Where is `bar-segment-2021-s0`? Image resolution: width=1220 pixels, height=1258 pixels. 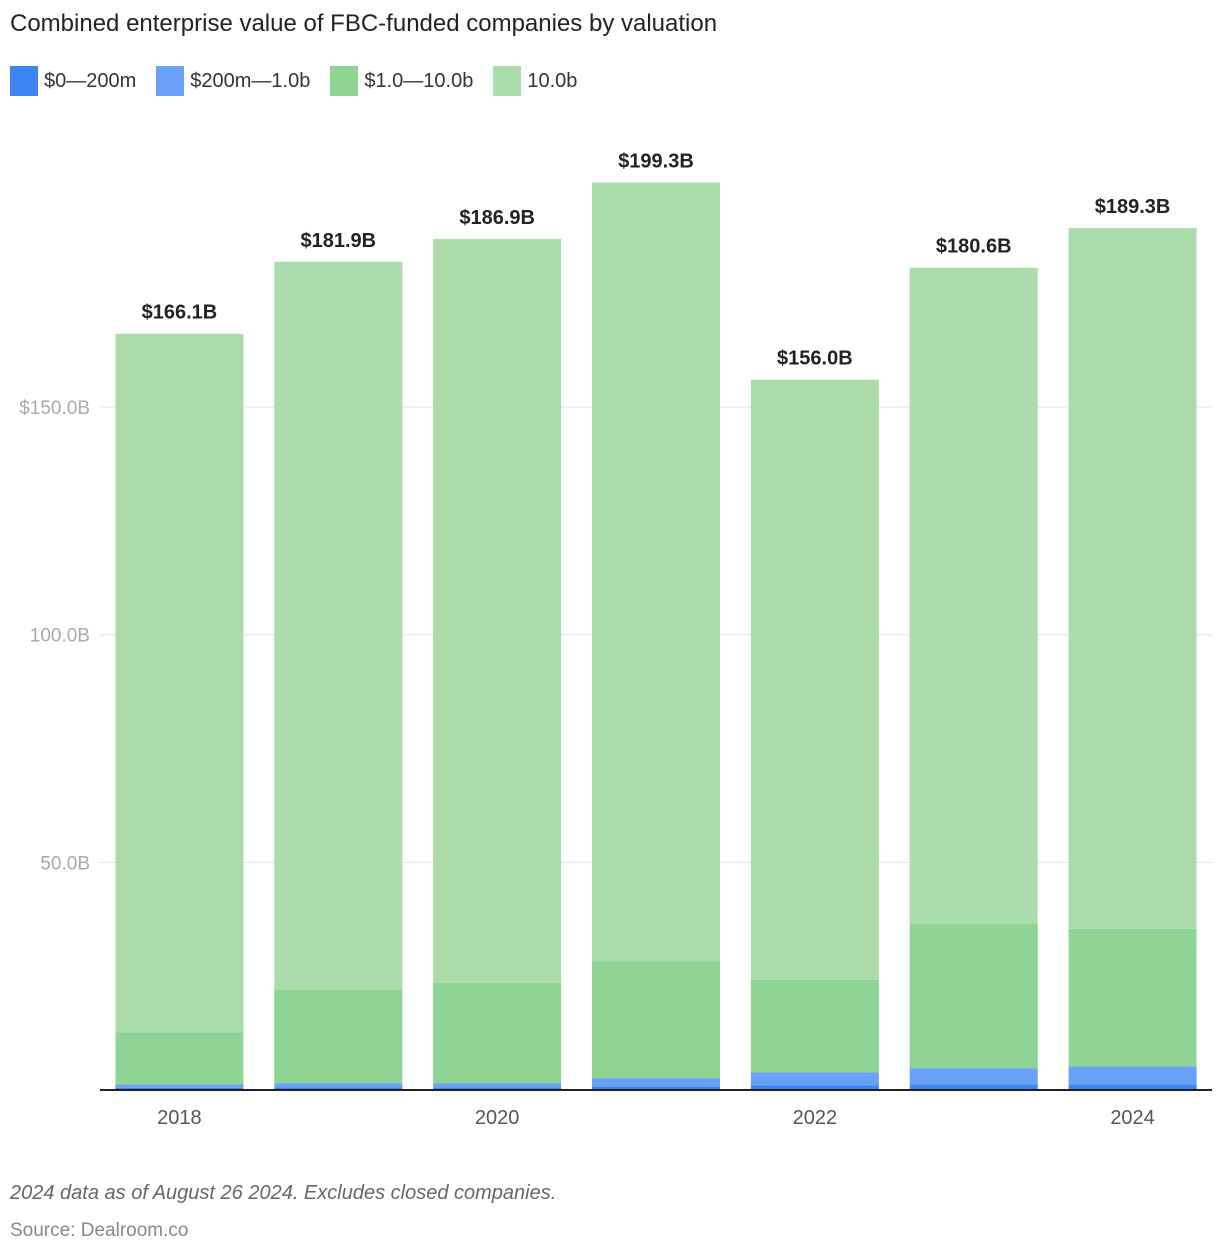
bar-segment-2021-s0 is located at coordinates (656, 1088).